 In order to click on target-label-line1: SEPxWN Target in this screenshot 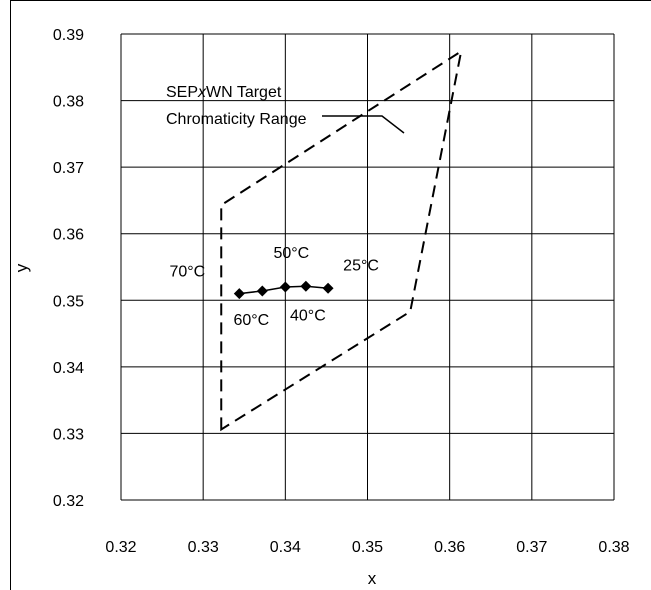, I will do `click(224, 92)`.